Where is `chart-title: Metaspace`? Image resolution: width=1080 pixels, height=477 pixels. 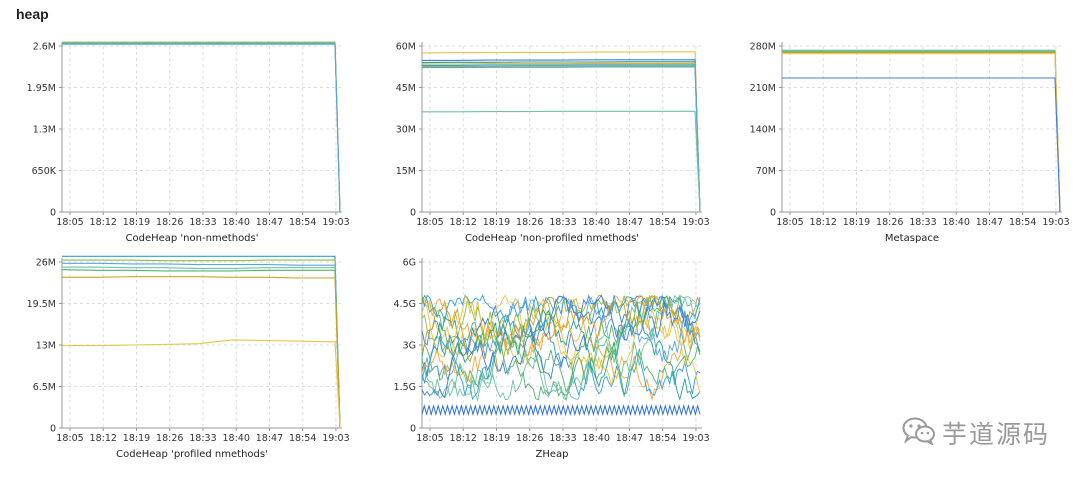 chart-title: Metaspace is located at coordinates (912, 238).